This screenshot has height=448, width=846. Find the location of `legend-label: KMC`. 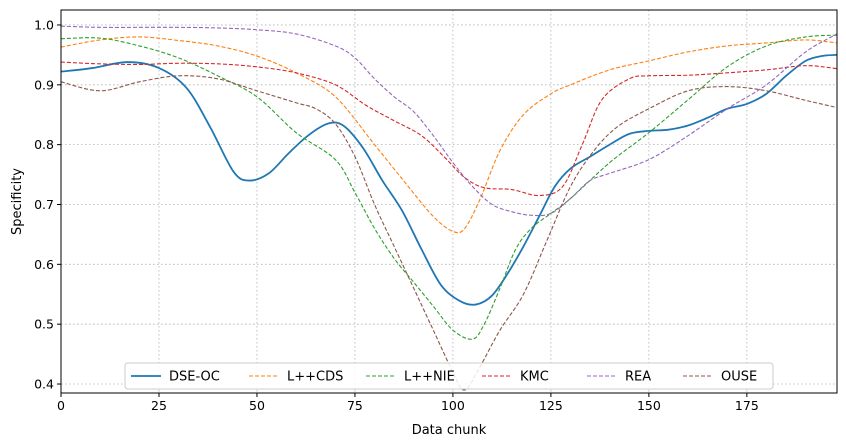

legend-label: KMC is located at coordinates (534, 377).